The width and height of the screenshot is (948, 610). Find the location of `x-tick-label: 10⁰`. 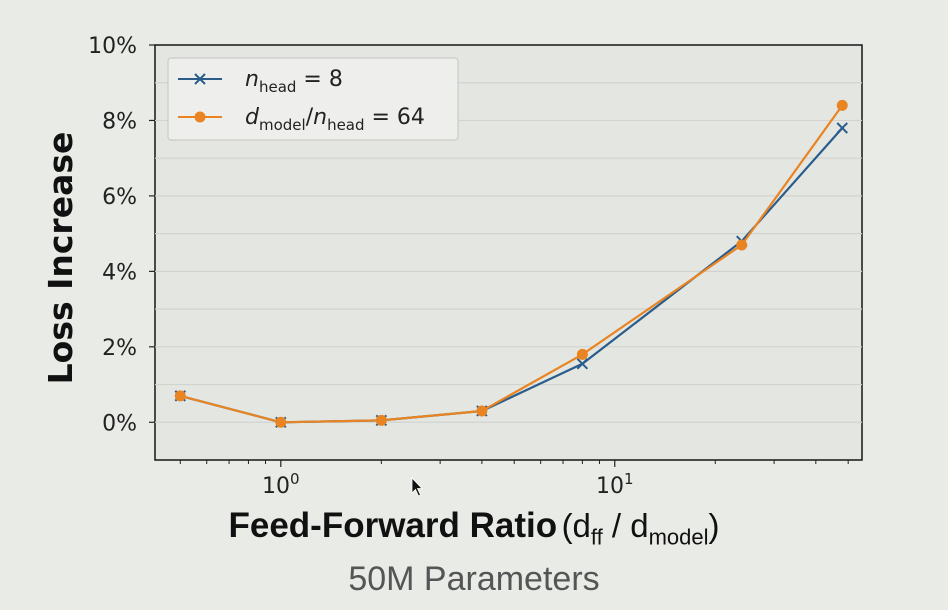

x-tick-label: 10⁰ is located at coordinates (281, 484).